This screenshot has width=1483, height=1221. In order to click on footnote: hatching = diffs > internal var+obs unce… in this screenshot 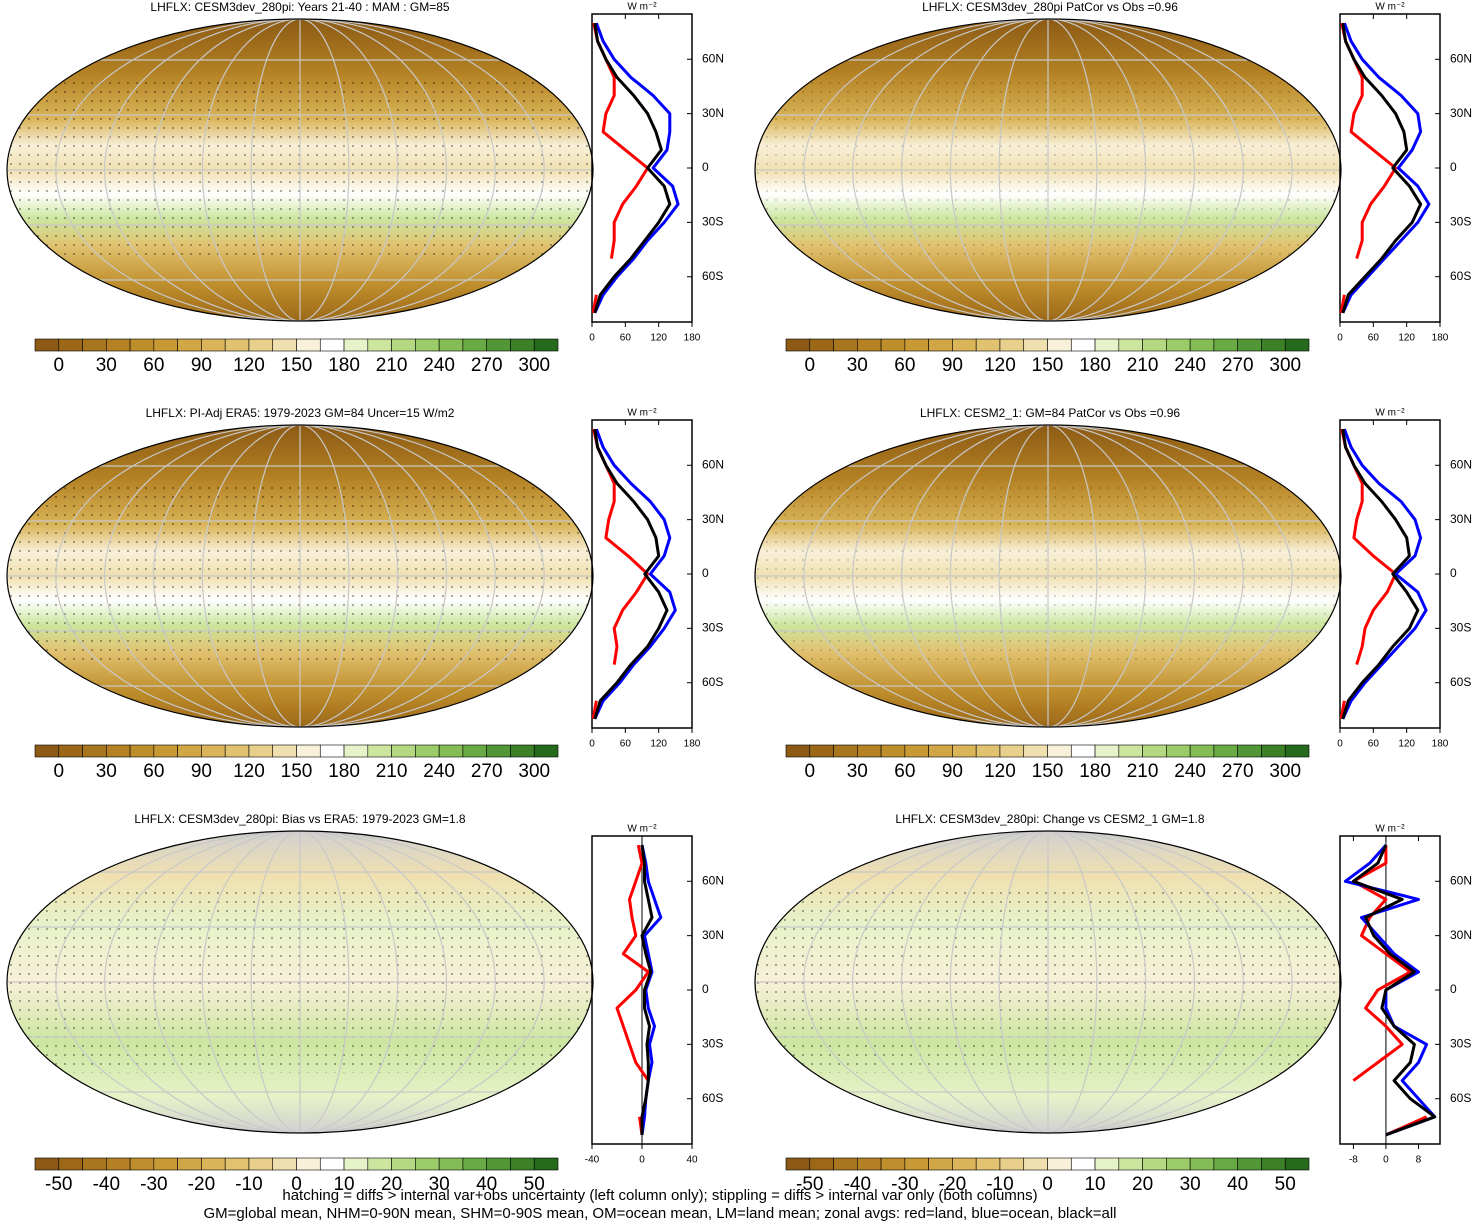, I will do `click(659, 1195)`.